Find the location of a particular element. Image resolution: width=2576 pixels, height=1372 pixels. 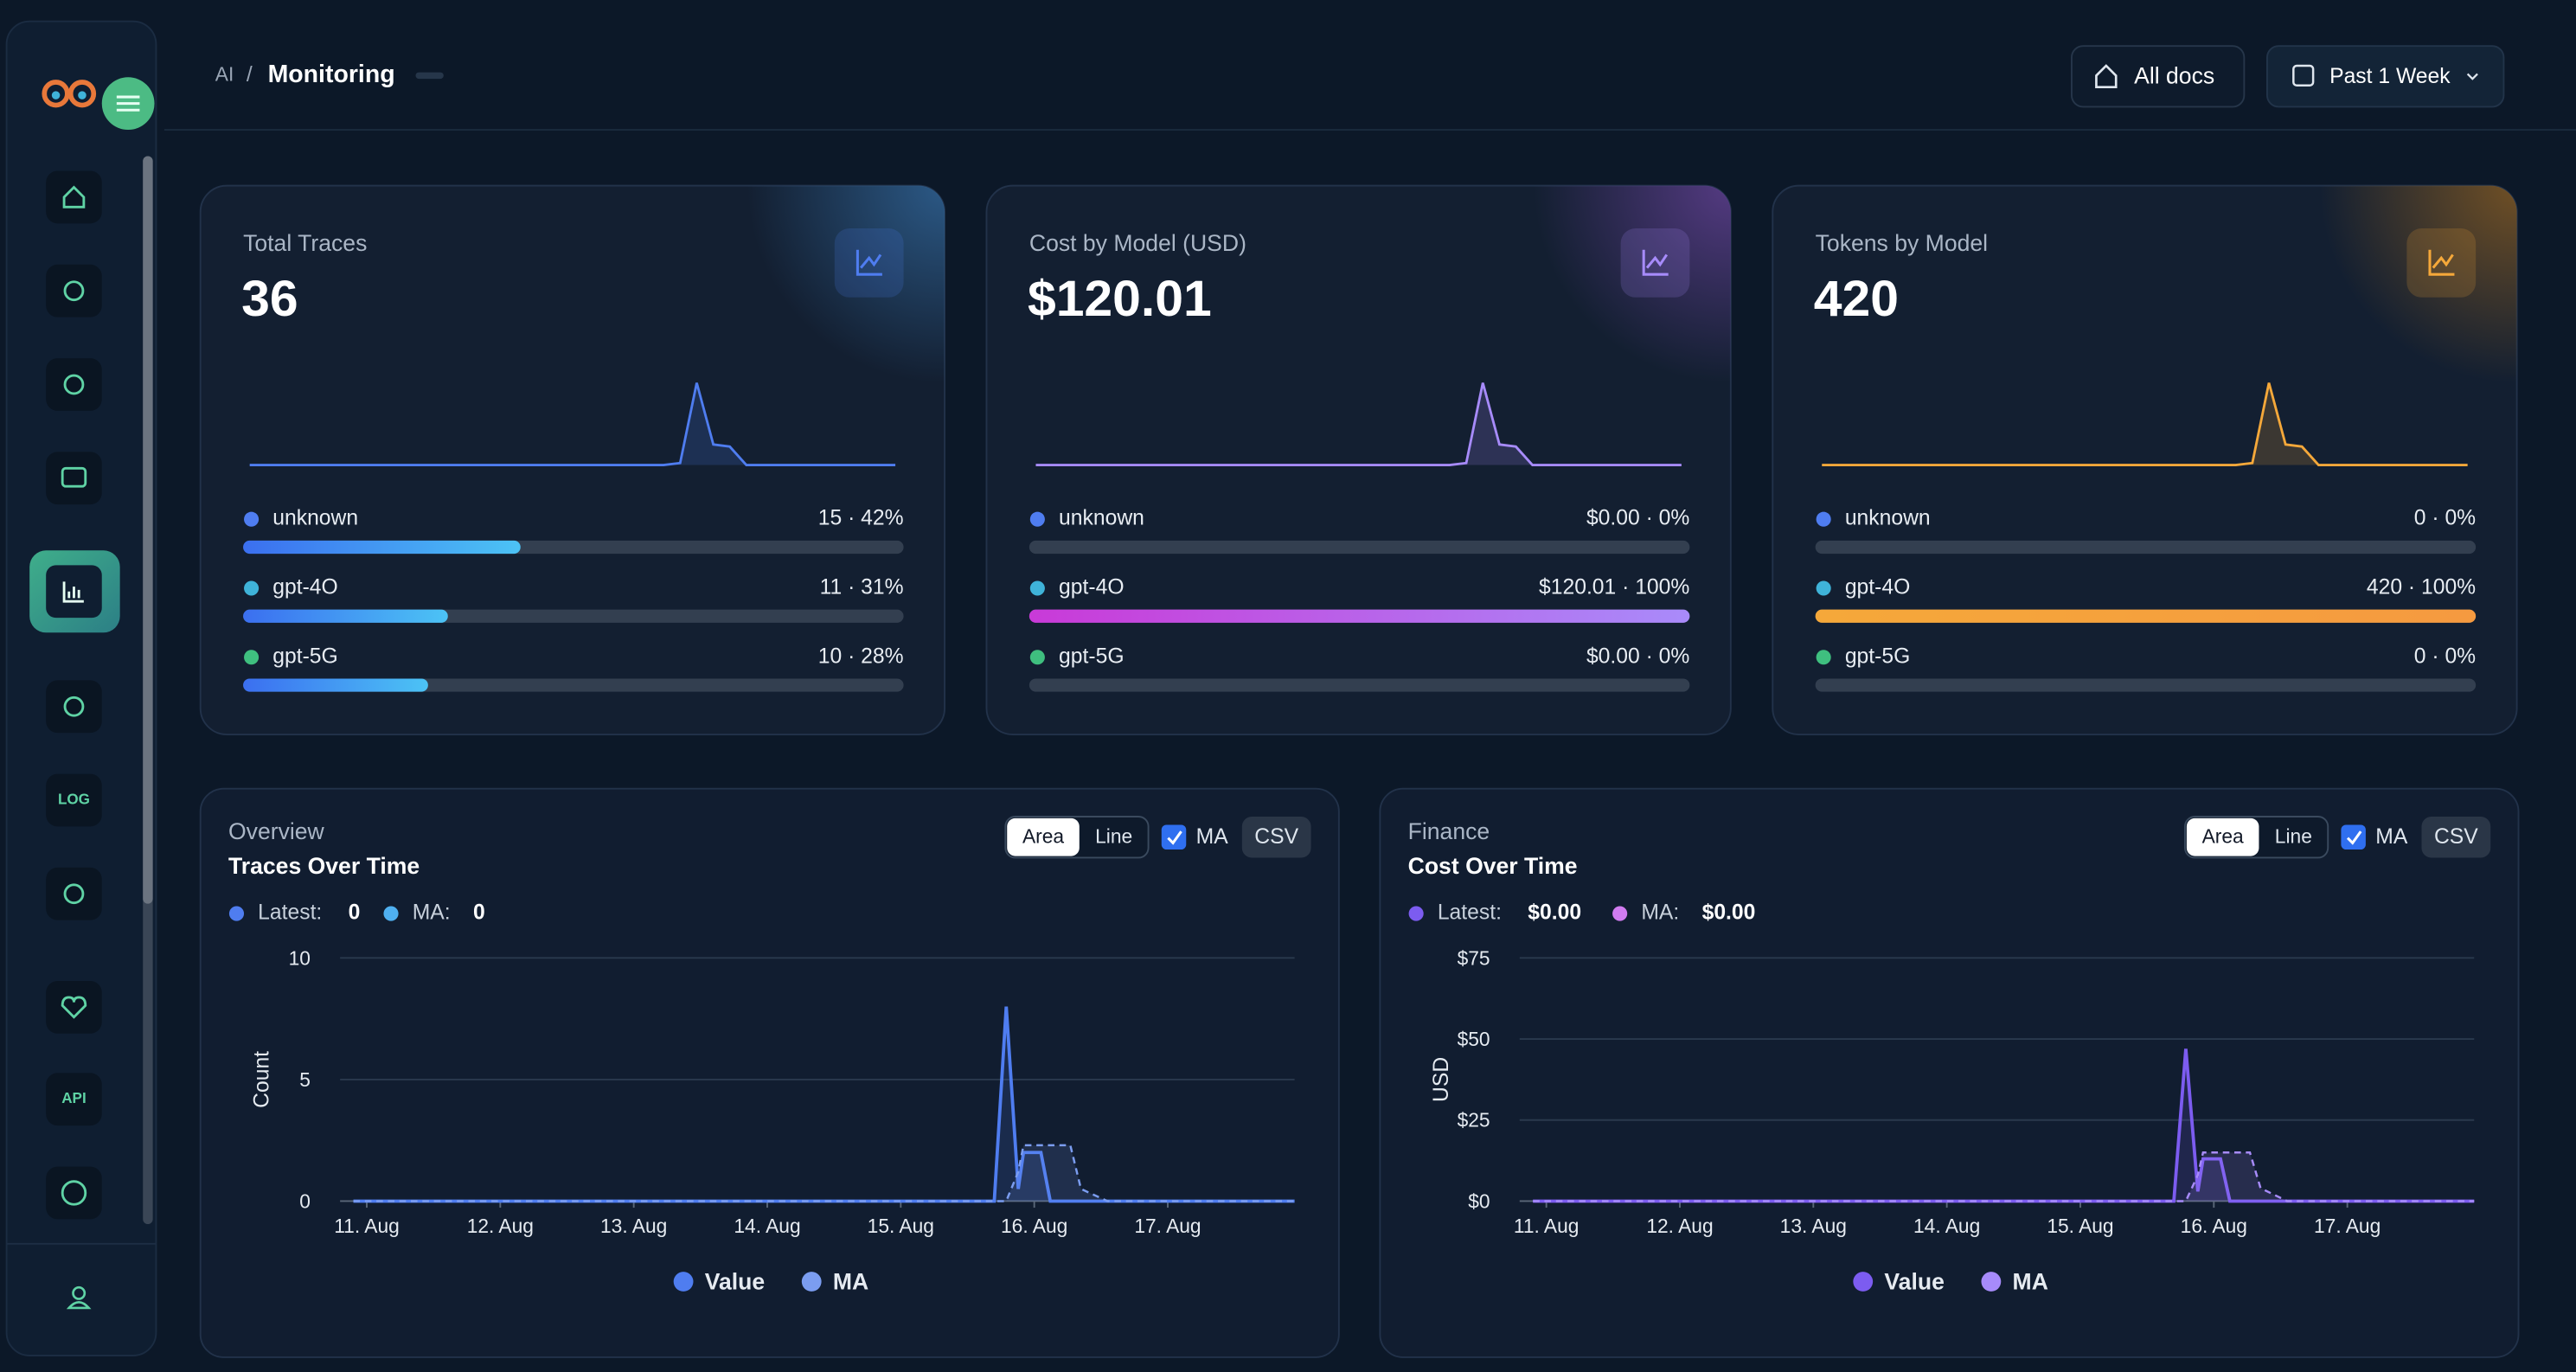

card-value: 36 is located at coordinates (269, 299).